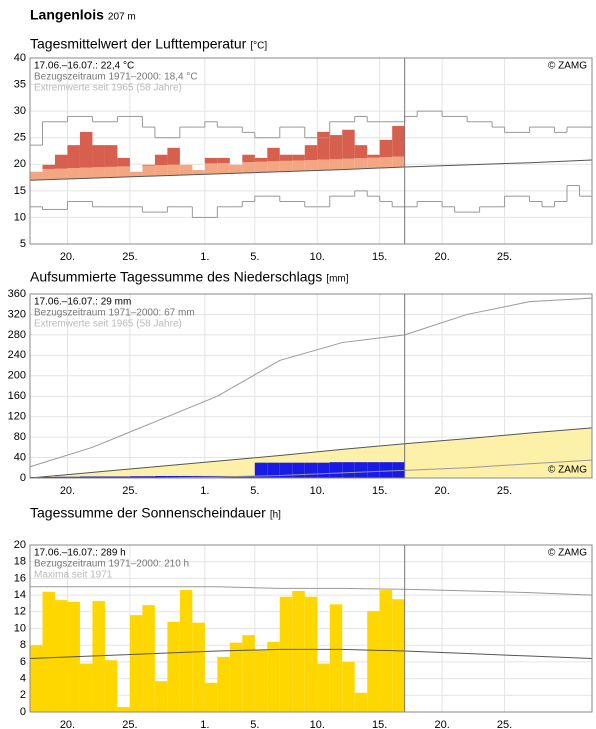 Image resolution: width=596 pixels, height=729 pixels. Describe the element at coordinates (567, 470) in the screenshot. I see `copyright: © ZAMG` at that location.